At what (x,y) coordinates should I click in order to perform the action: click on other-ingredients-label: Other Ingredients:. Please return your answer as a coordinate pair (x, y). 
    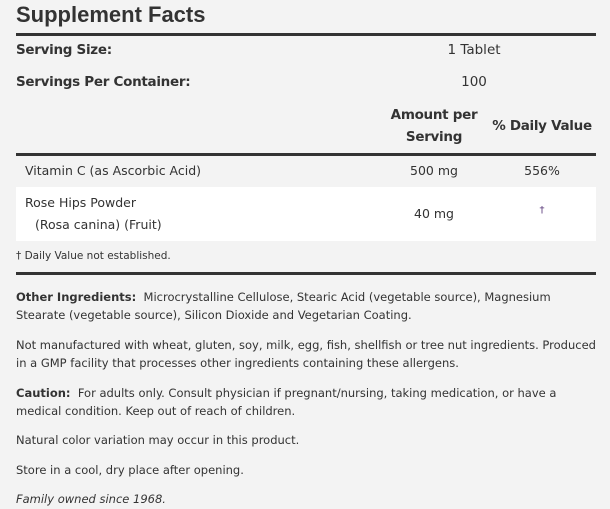
    Looking at the image, I should click on (76, 297).